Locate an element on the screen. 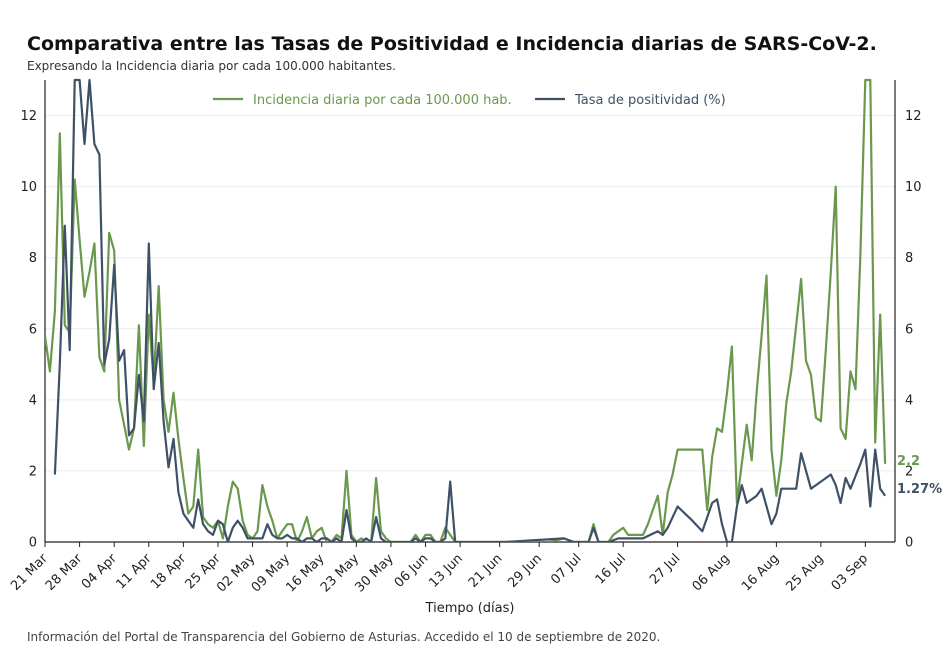 This screenshot has width=950, height=650. x-tick-label: 16 Aug is located at coordinates (760, 572).